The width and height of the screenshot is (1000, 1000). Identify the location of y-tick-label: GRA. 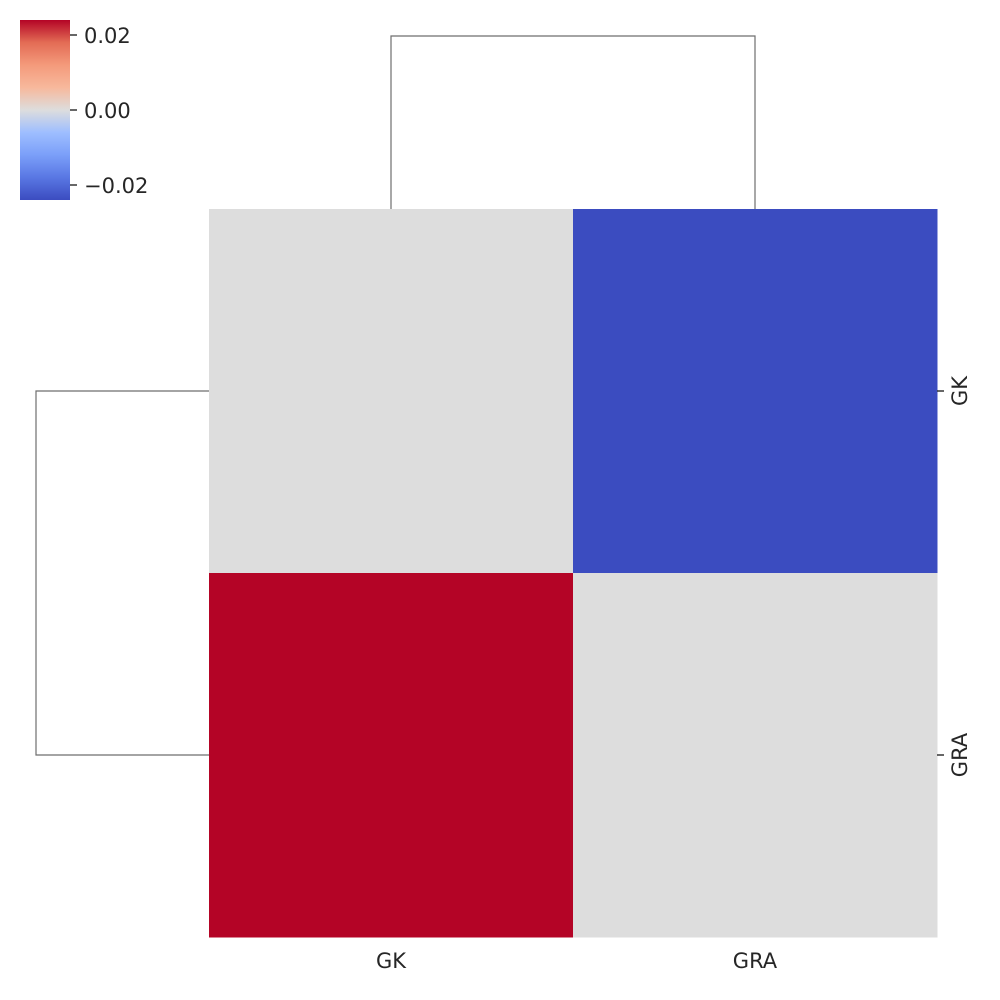
(960, 754).